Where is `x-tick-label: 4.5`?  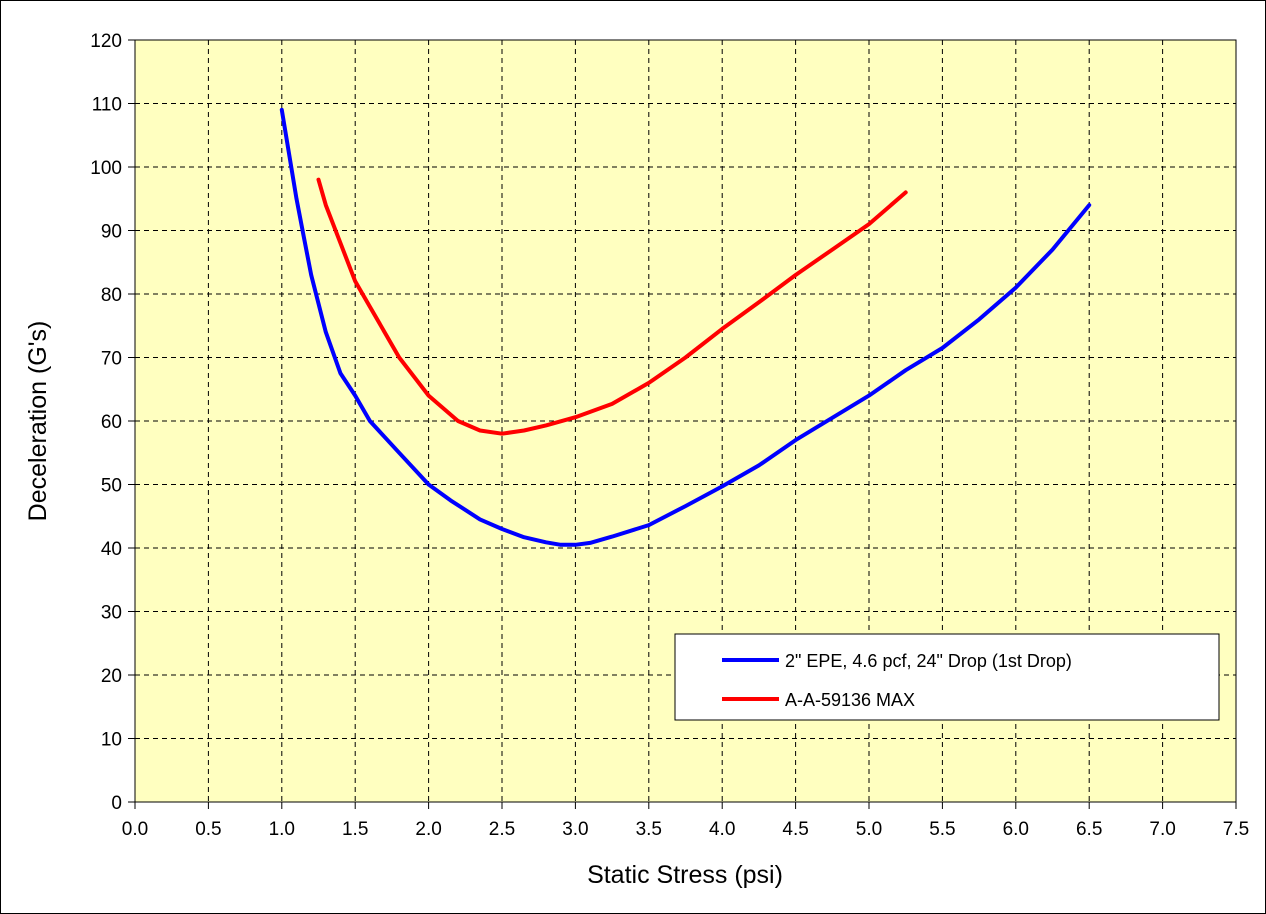 x-tick-label: 4.5 is located at coordinates (795, 829).